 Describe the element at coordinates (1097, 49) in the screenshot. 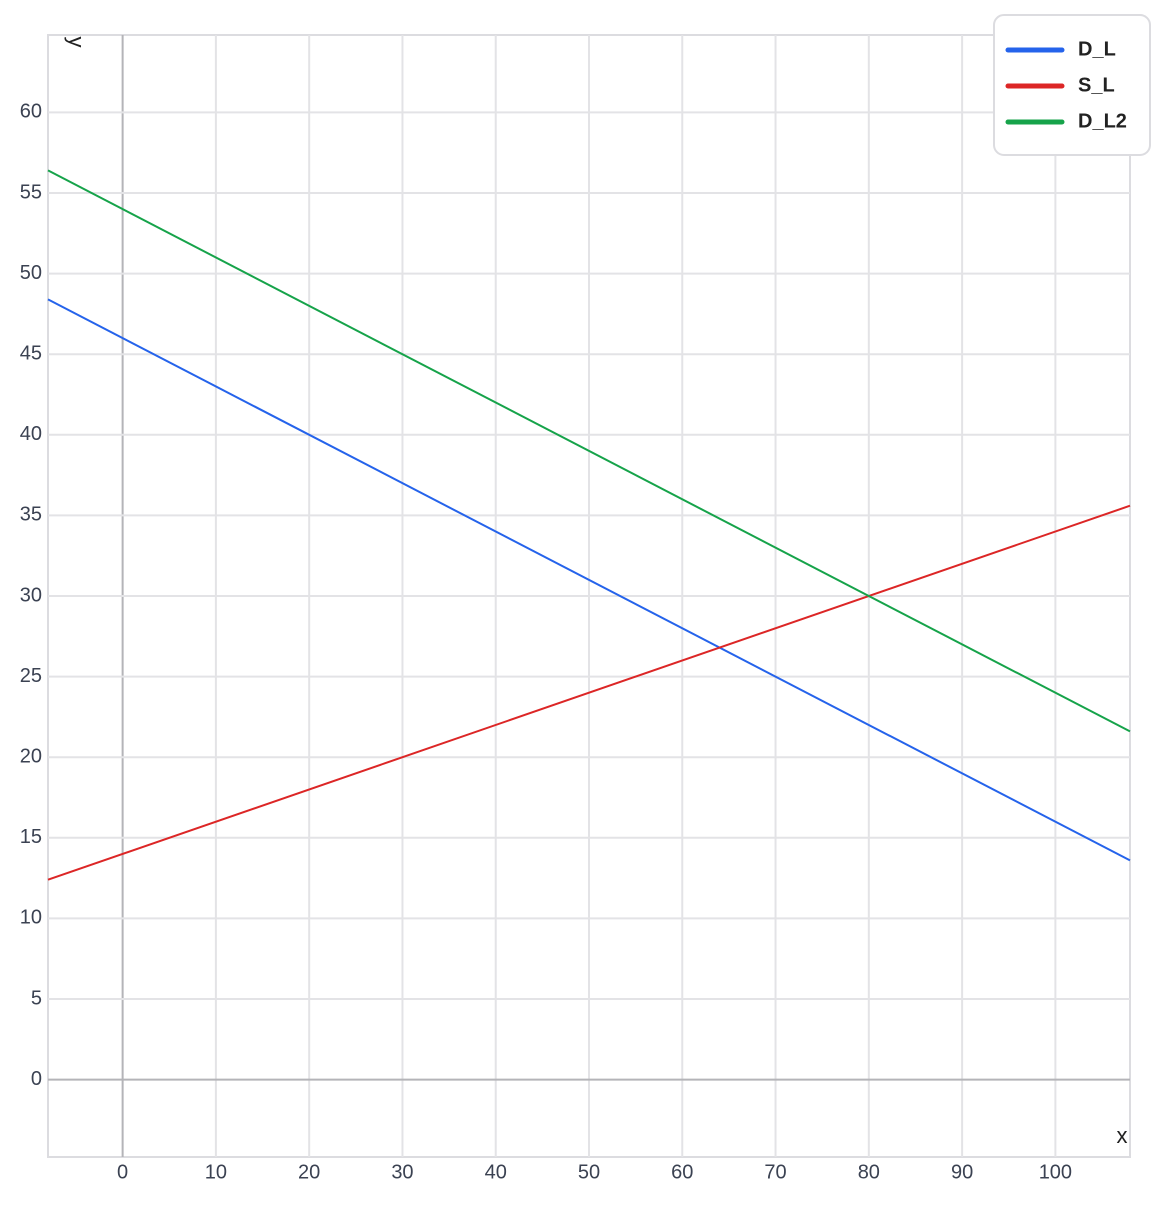

I see `legend-label: D_L` at that location.